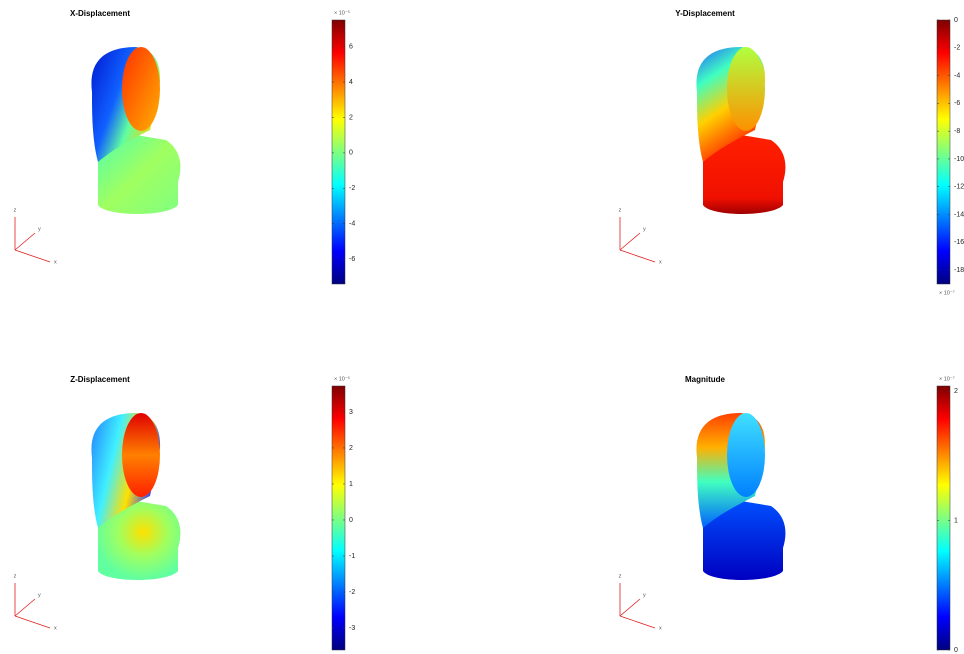  Describe the element at coordinates (705, 13) in the screenshot. I see `panel-title: Y-Displacement` at that location.